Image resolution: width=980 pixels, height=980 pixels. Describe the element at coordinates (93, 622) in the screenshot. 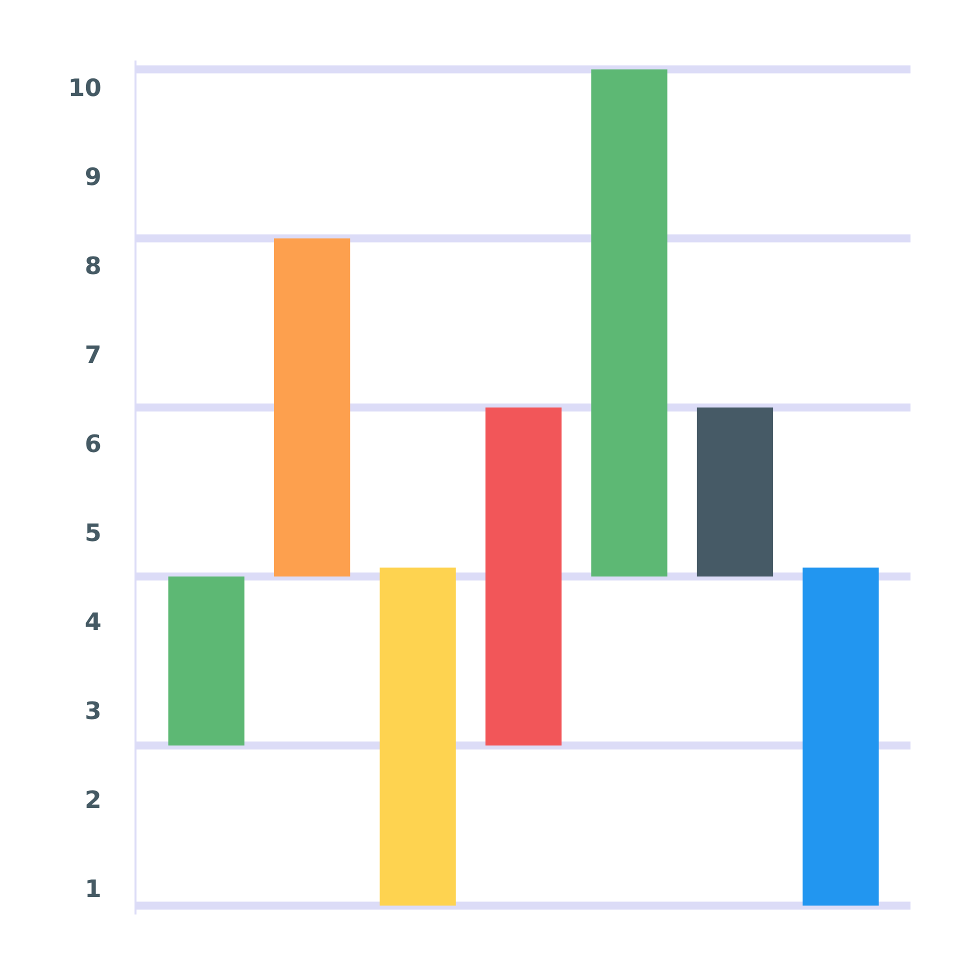

I see `y-tick-label: 4` at that location.